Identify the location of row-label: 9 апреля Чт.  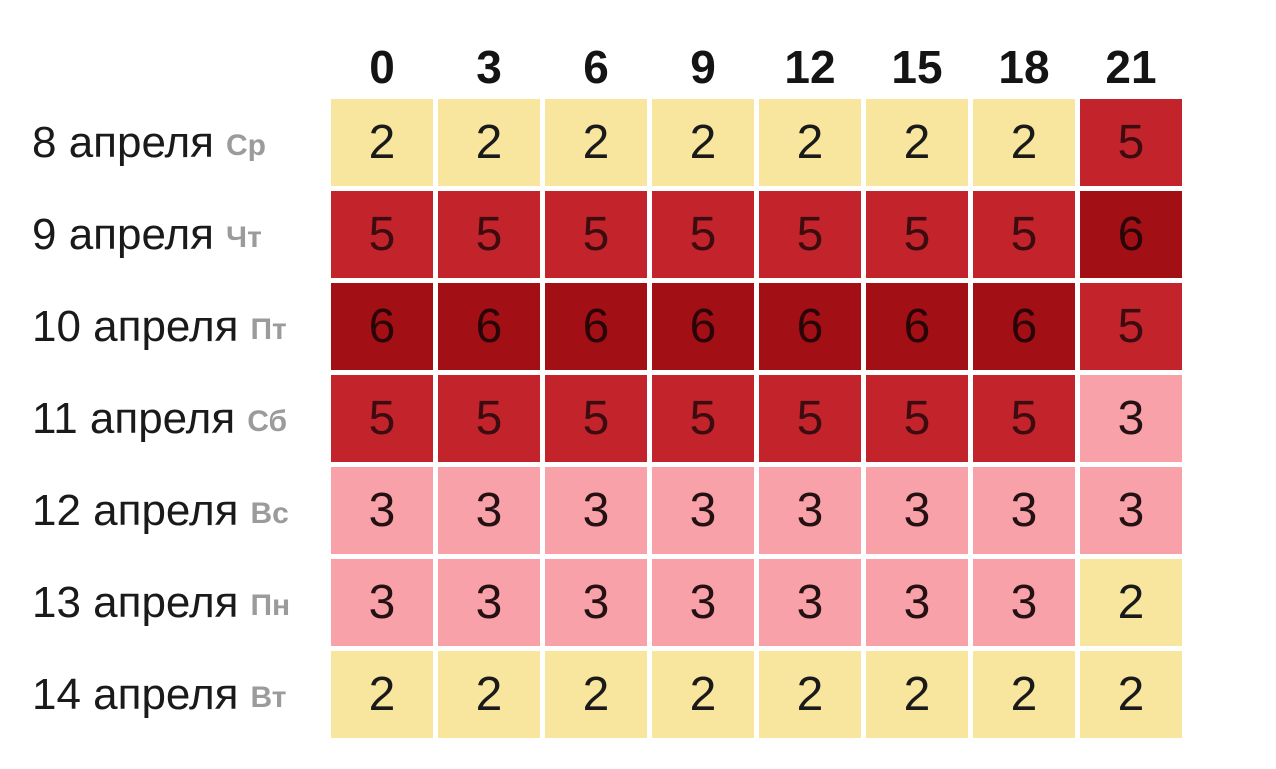
(163, 234).